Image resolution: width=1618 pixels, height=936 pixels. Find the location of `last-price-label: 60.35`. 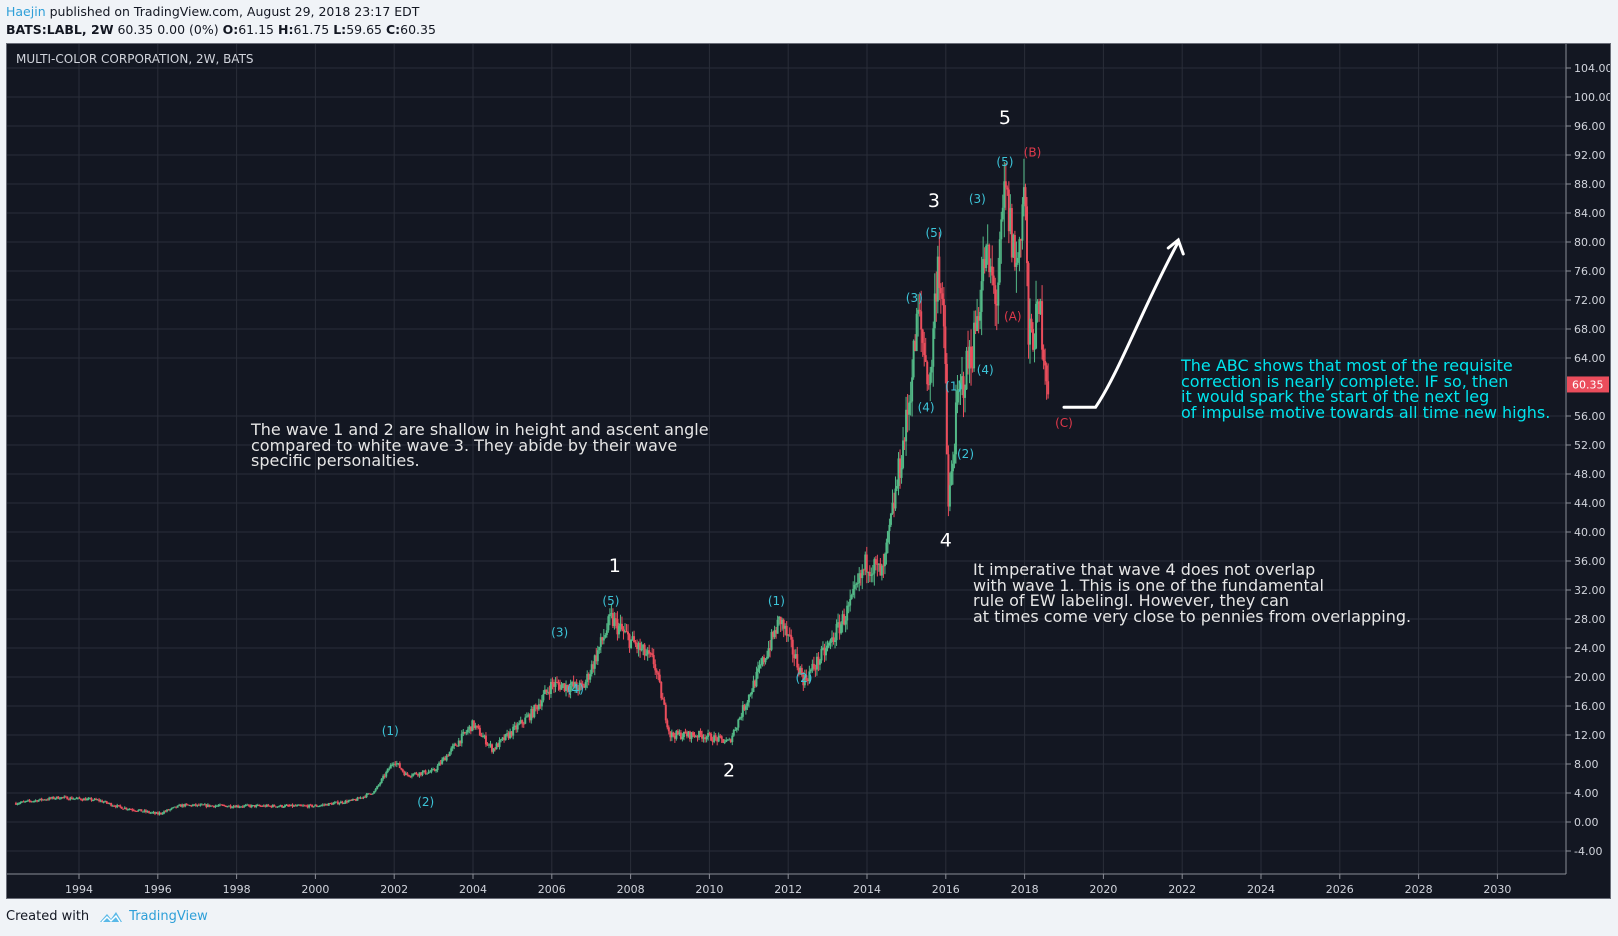

last-price-label: 60.35 is located at coordinates (1588, 384).